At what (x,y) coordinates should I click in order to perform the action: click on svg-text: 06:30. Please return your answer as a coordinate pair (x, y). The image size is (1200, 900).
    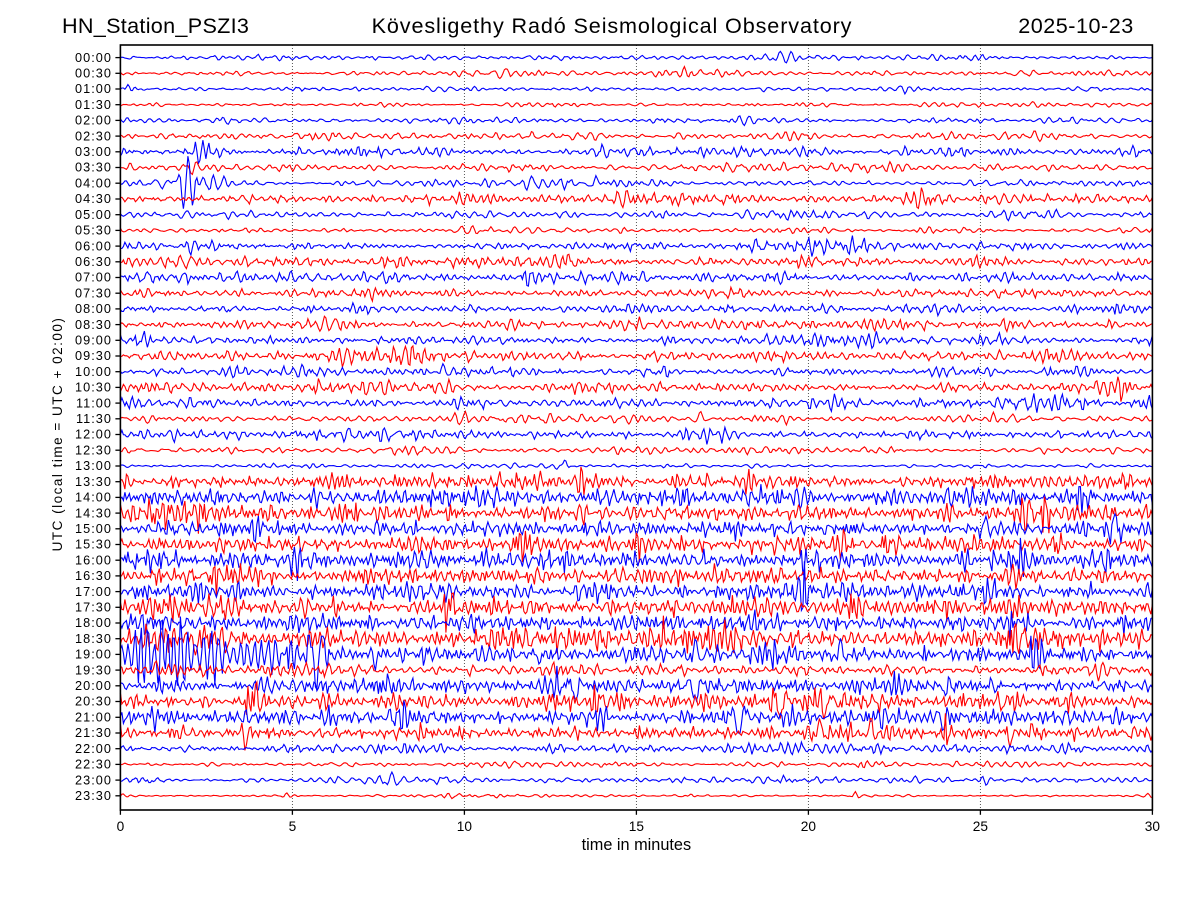
    Looking at the image, I should click on (93, 262).